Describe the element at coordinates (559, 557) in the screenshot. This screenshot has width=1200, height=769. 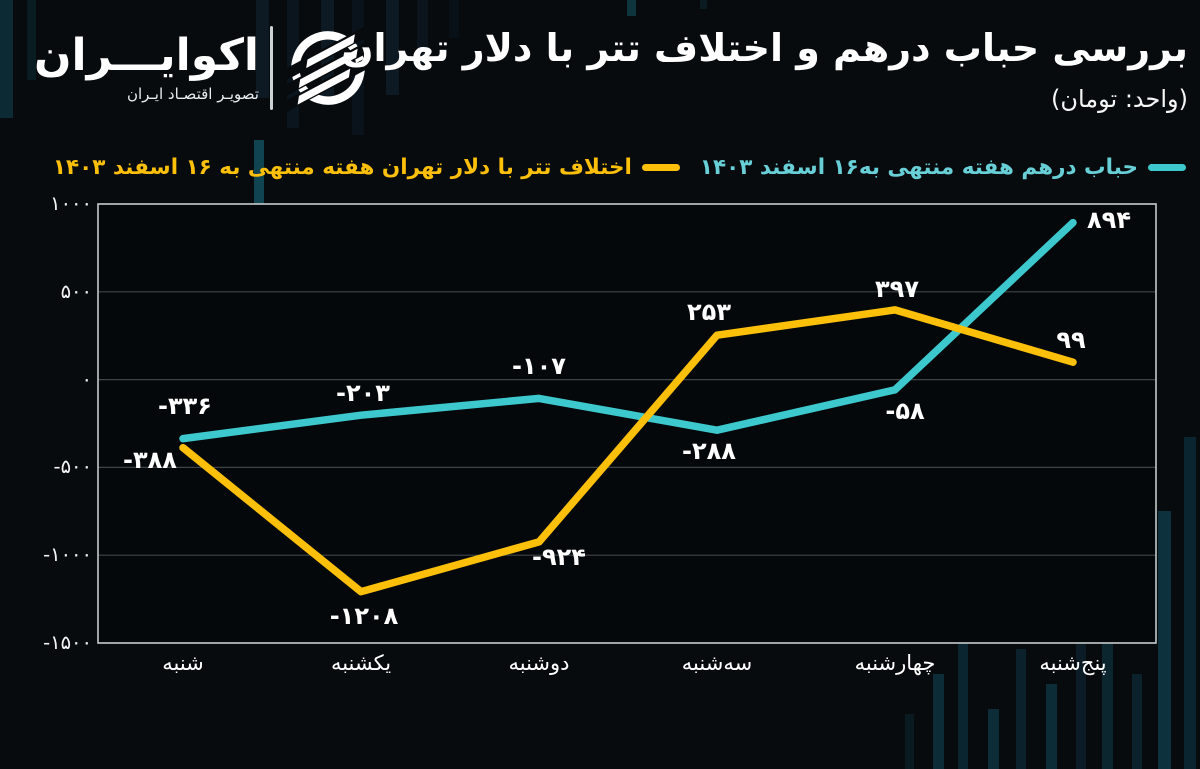
I see `data-label: -۹۲۴` at that location.